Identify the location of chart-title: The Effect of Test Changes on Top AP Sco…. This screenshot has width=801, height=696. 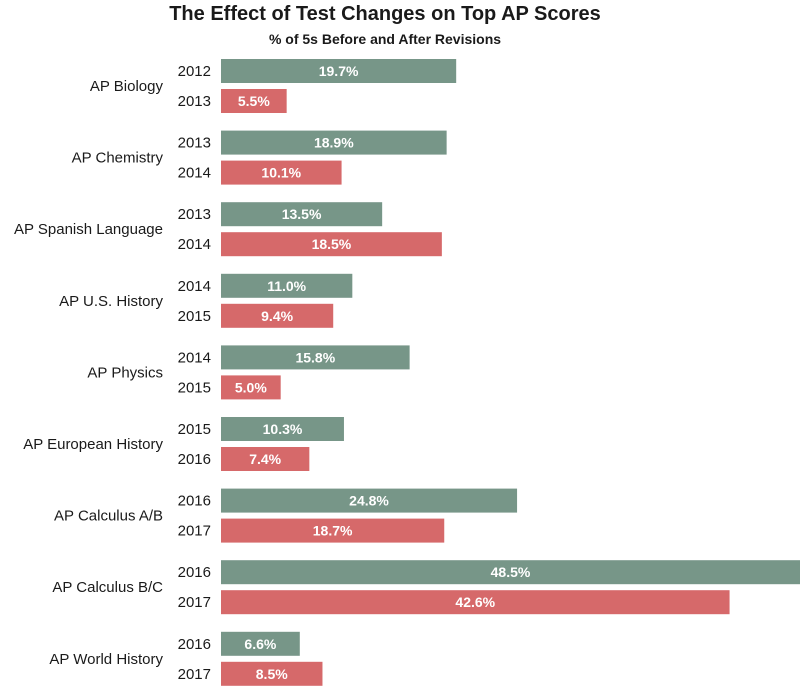
(385, 14).